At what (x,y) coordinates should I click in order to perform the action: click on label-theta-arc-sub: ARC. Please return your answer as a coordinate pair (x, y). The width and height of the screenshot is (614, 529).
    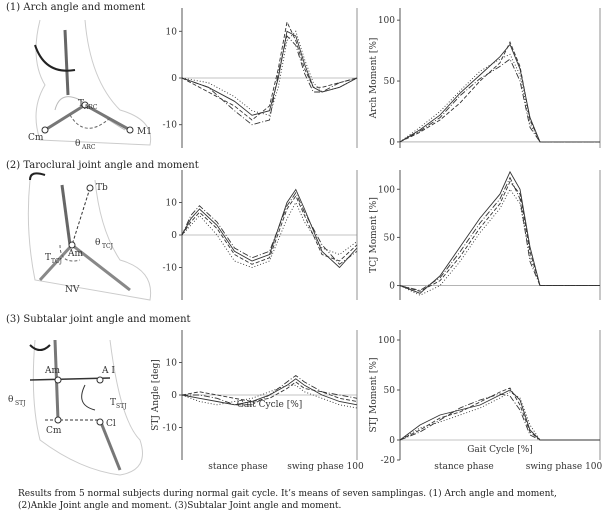
    Looking at the image, I should click on (88, 147).